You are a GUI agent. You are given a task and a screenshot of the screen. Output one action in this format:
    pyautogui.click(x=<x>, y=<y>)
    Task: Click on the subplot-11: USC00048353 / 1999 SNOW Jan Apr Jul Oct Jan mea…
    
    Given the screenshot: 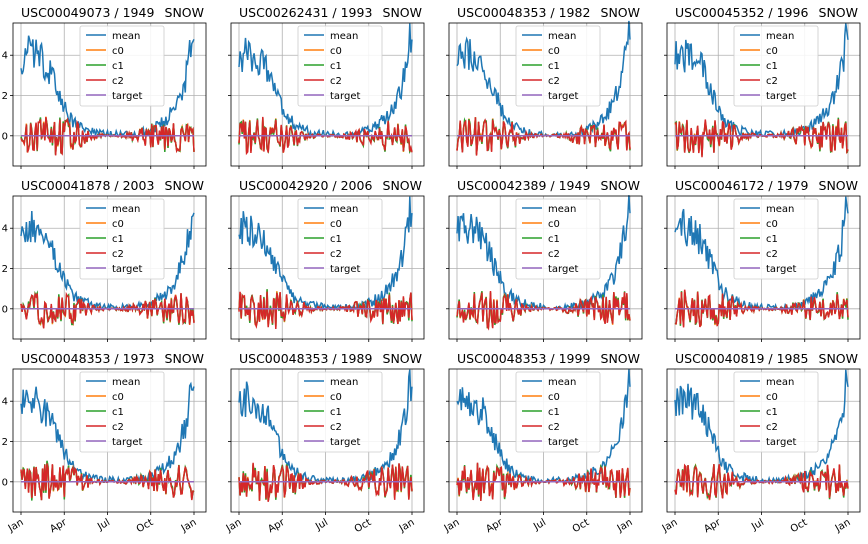 What is the action you would take?
    pyautogui.click(x=542, y=443)
    